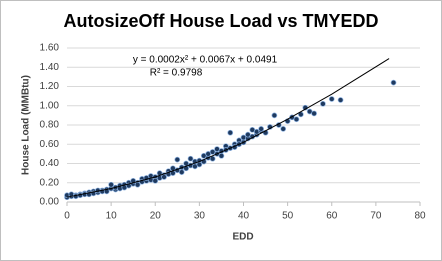 This screenshot has height=261, width=442. What do you see at coordinates (220, 21) in the screenshot?
I see `chart-title: AutosizeOff House Load vs TMYEDD` at bounding box center [220, 21].